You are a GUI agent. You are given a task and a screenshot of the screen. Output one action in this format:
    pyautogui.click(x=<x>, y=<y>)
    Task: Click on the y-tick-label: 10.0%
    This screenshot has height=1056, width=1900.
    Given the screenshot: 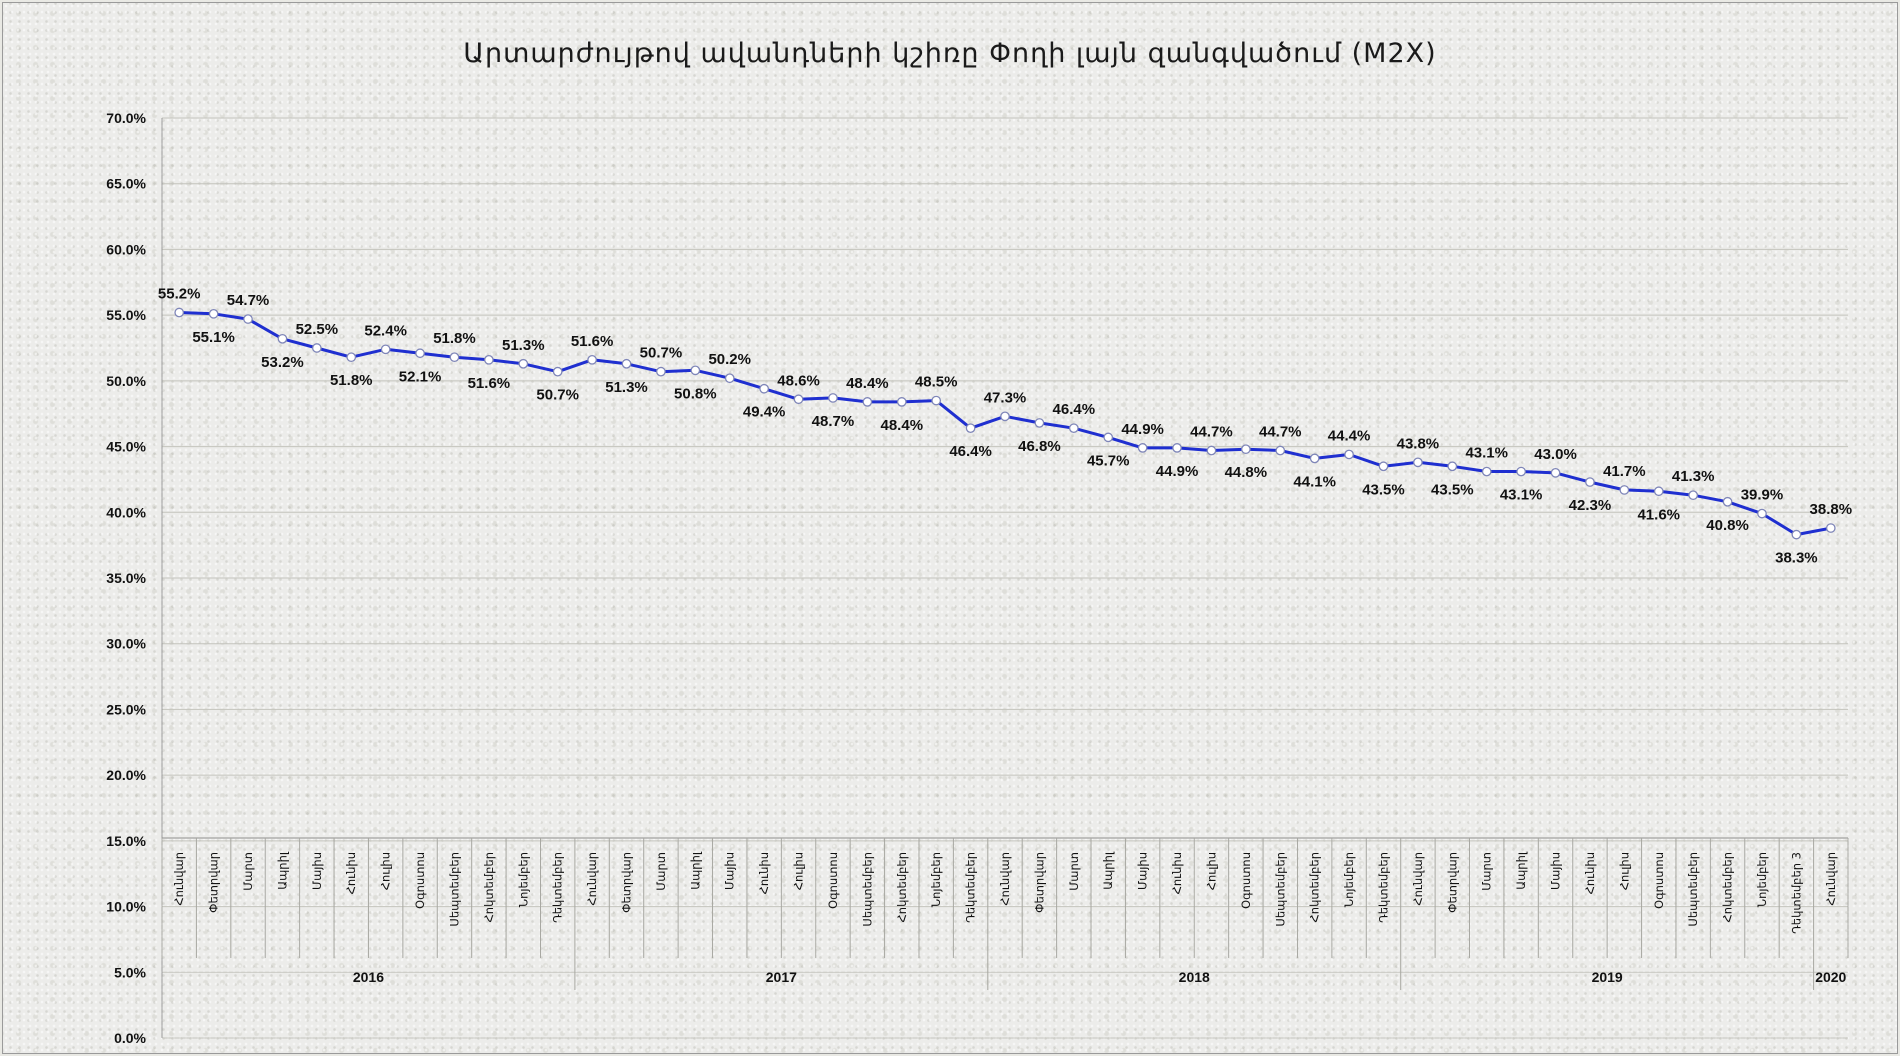 What is the action you would take?
    pyautogui.click(x=126, y=907)
    